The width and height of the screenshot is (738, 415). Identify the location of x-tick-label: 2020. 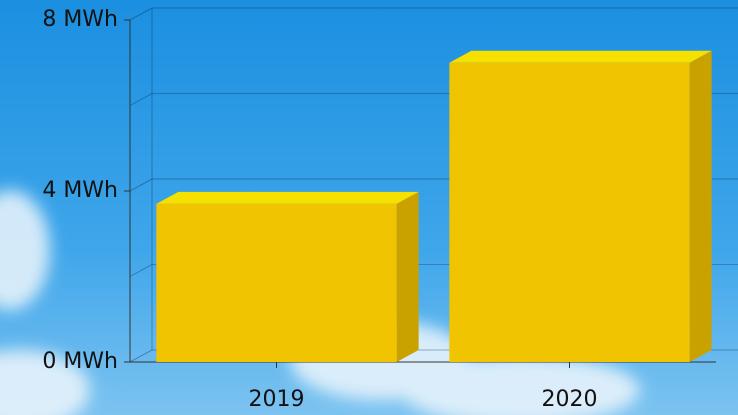
(570, 399).